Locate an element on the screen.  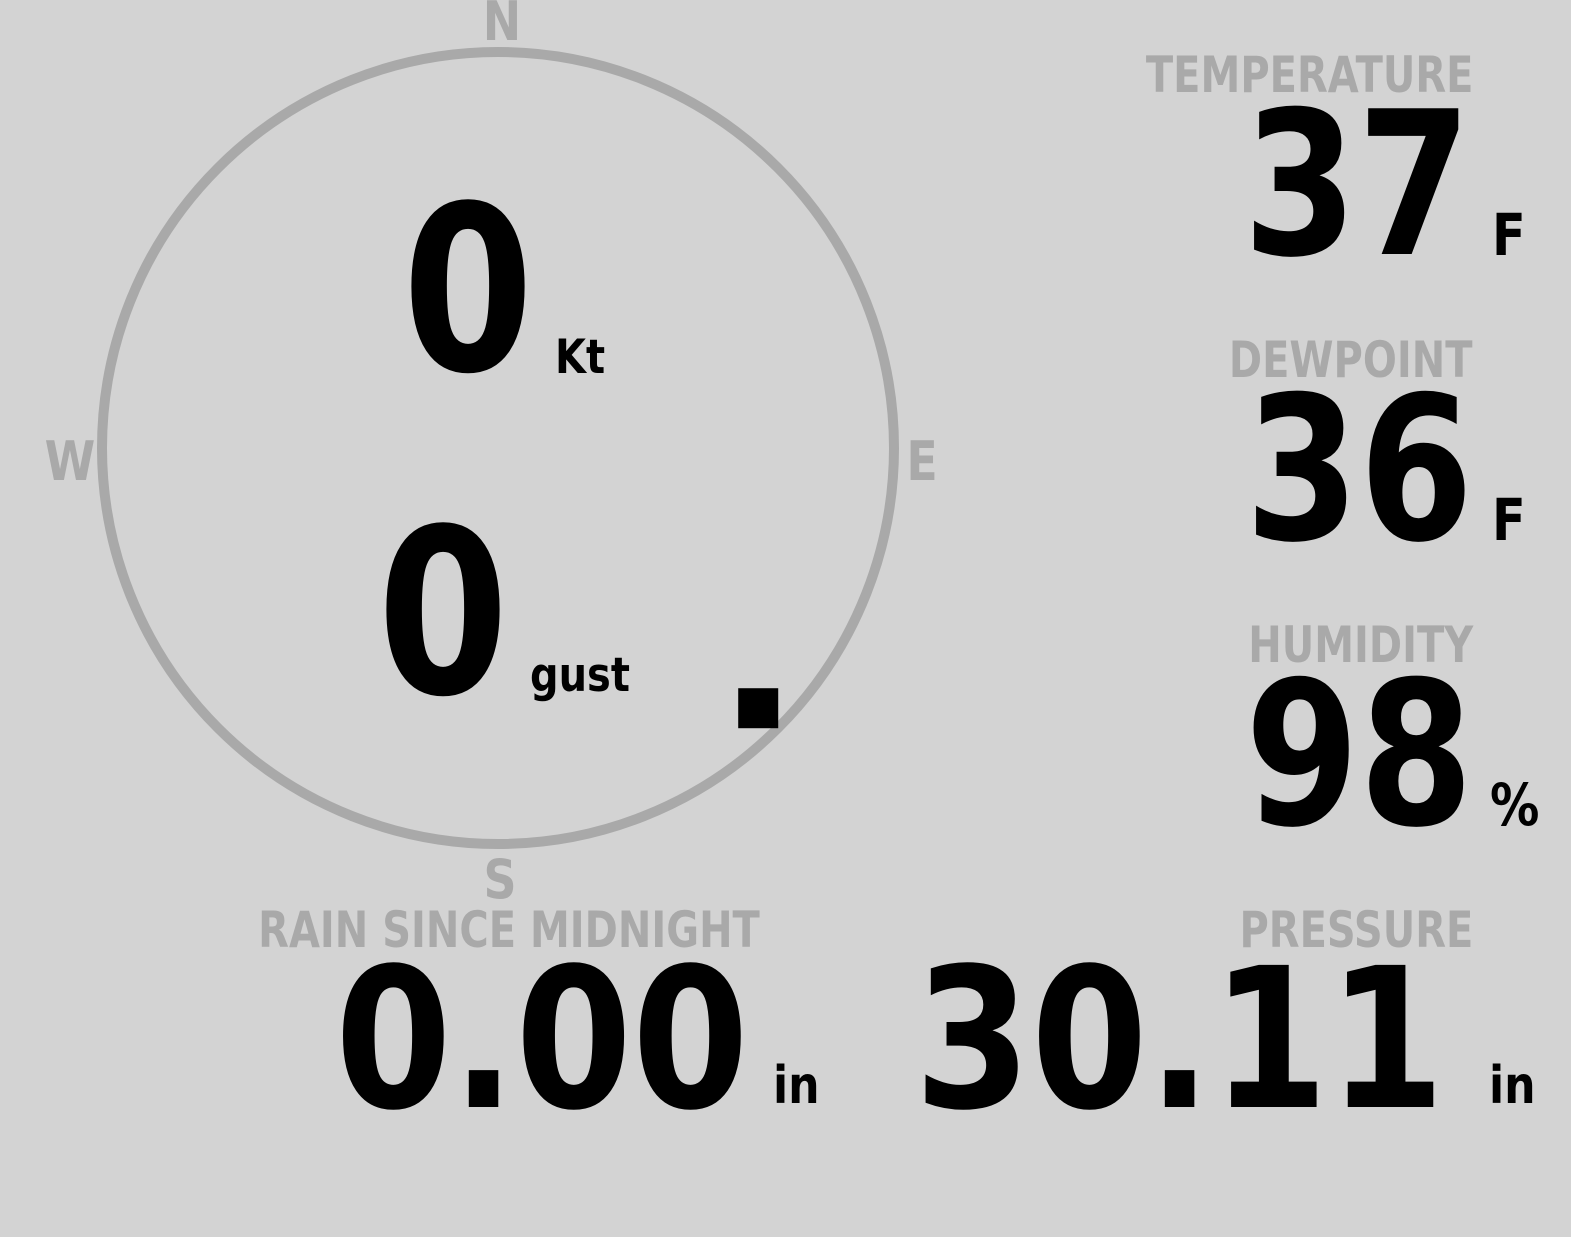
pressure-unit: in is located at coordinates (1512, 1086).